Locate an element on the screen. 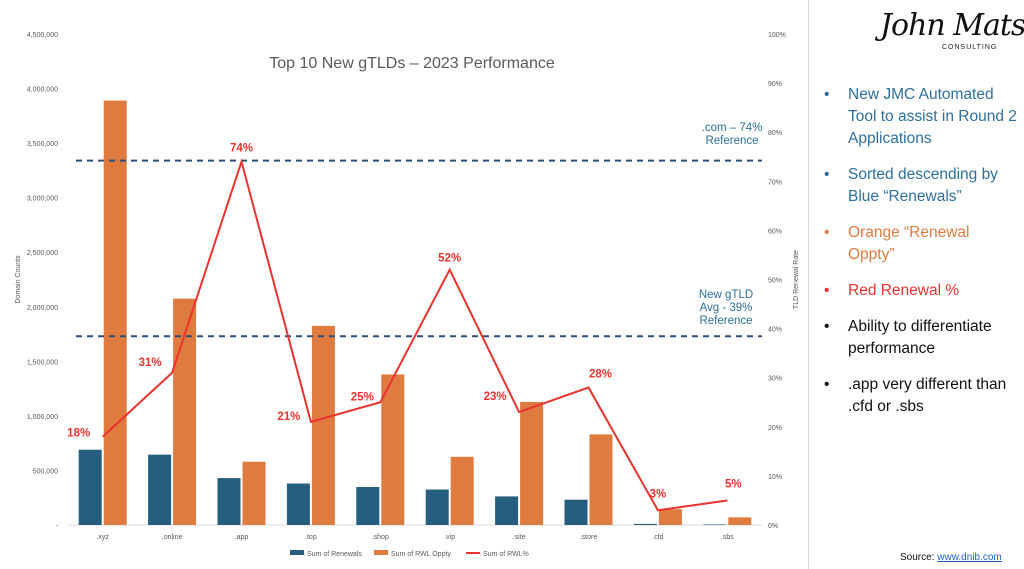 The image size is (1024, 569). y-tick-label: 3,000,000 is located at coordinates (42, 199).